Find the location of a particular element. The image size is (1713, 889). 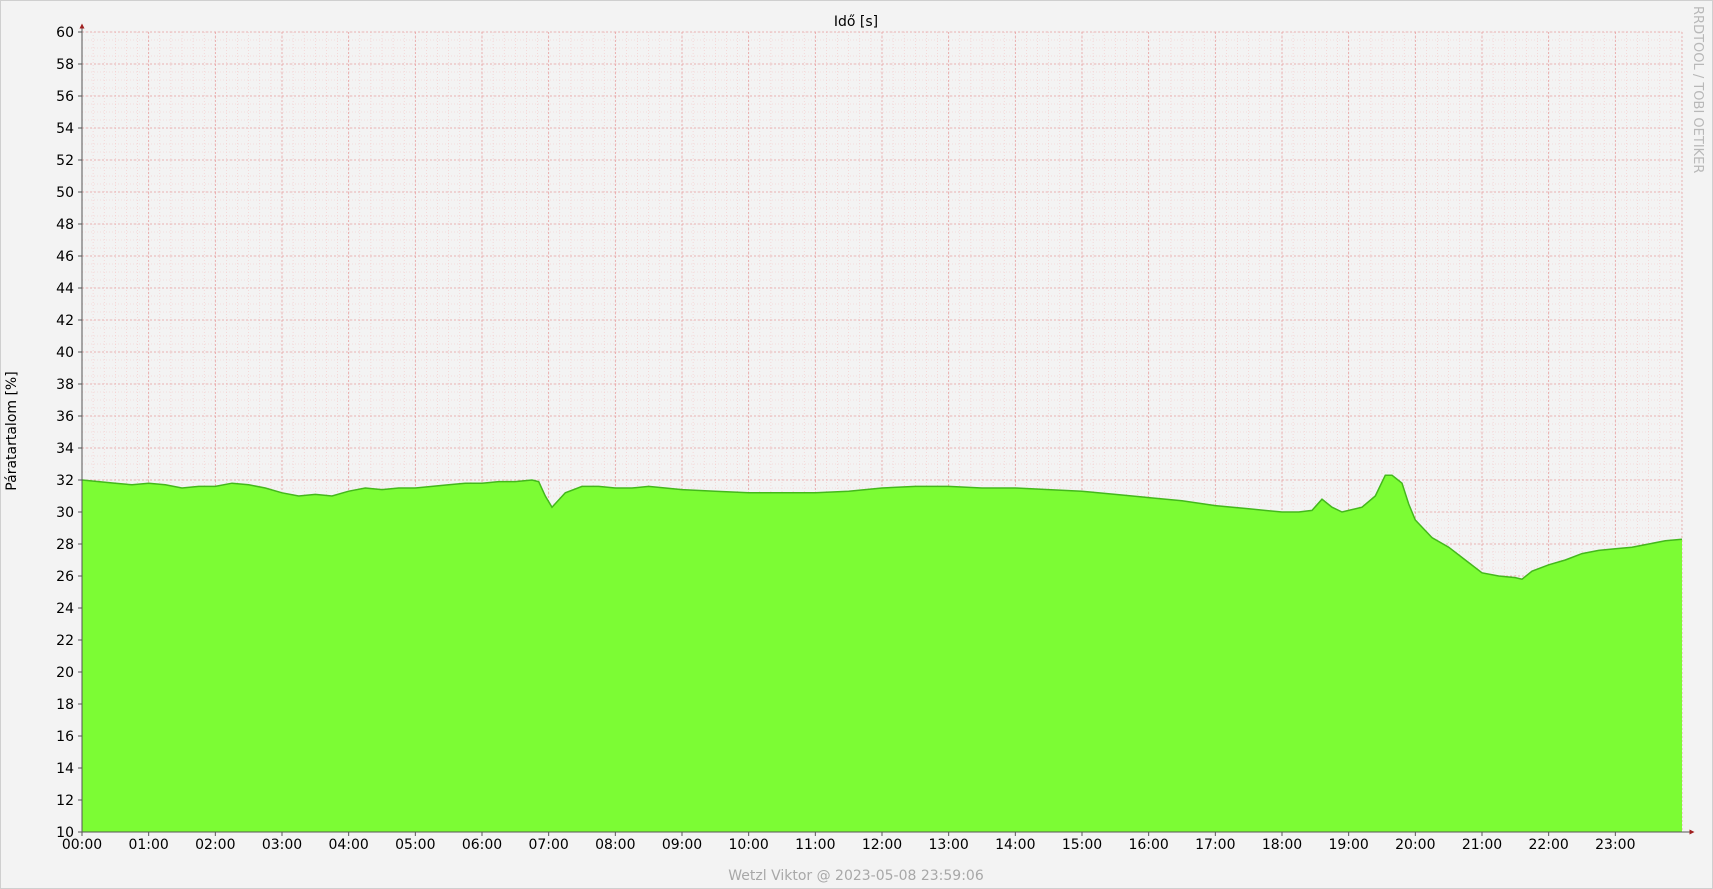

y-tick-label: 22 is located at coordinates (65, 641).